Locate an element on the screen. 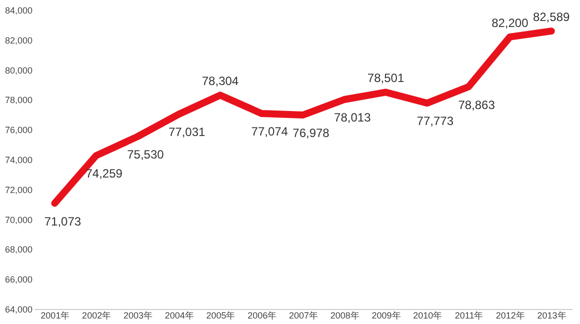 Image resolution: width=580 pixels, height=324 pixels. y-tick-label: 84,000 is located at coordinates (18, 11).